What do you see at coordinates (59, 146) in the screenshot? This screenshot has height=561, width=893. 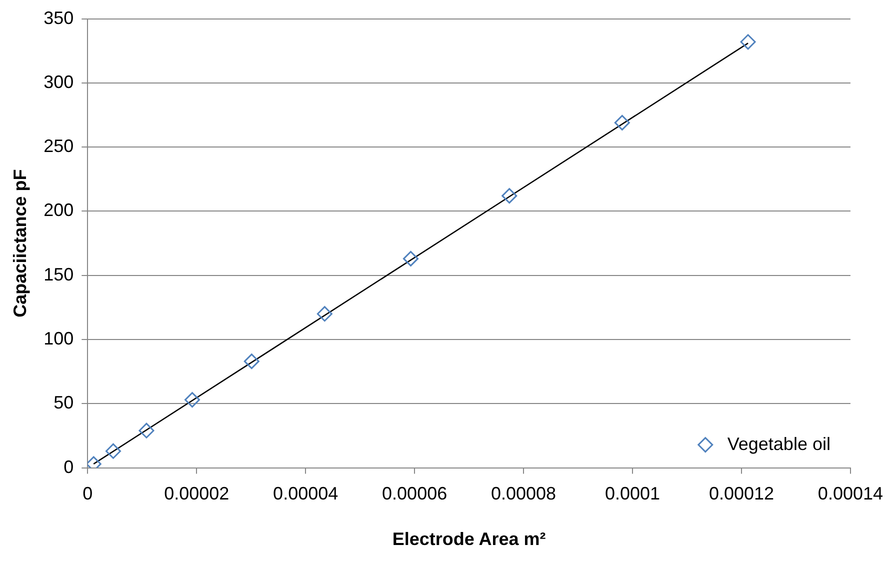 I see `y-tick-label: 250` at bounding box center [59, 146].